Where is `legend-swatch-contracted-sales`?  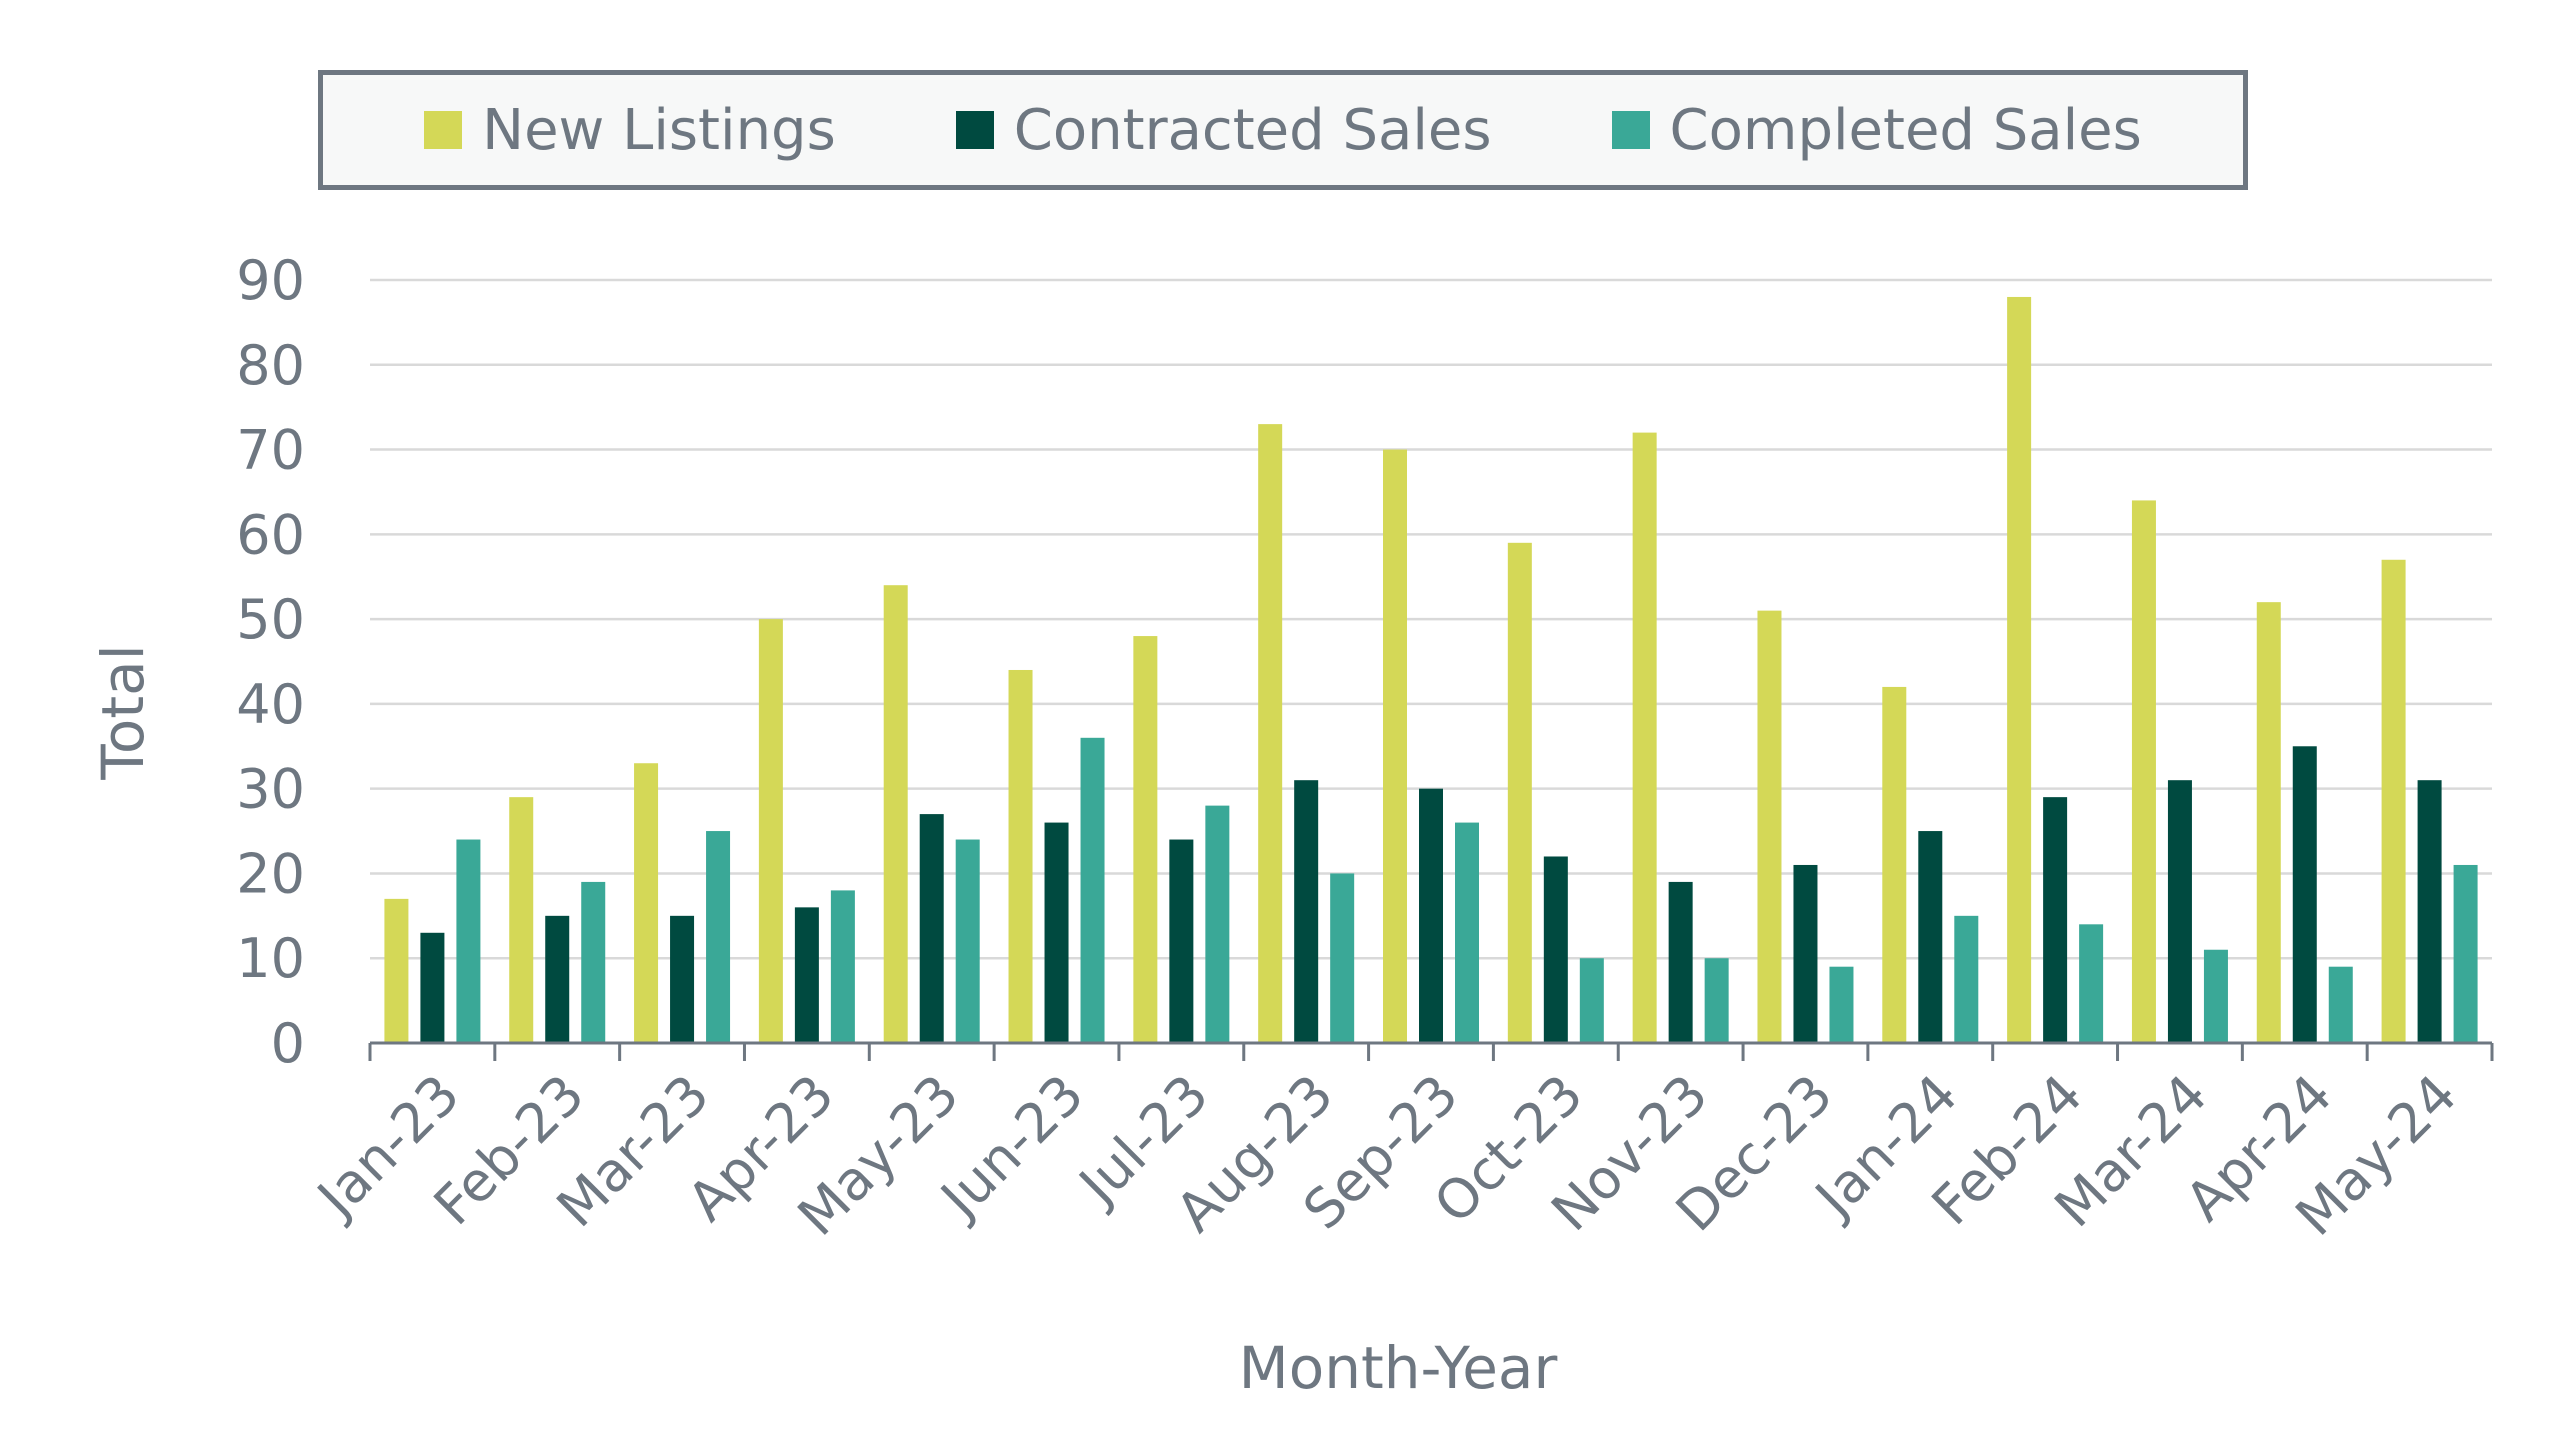 legend-swatch-contracted-sales is located at coordinates (974, 130).